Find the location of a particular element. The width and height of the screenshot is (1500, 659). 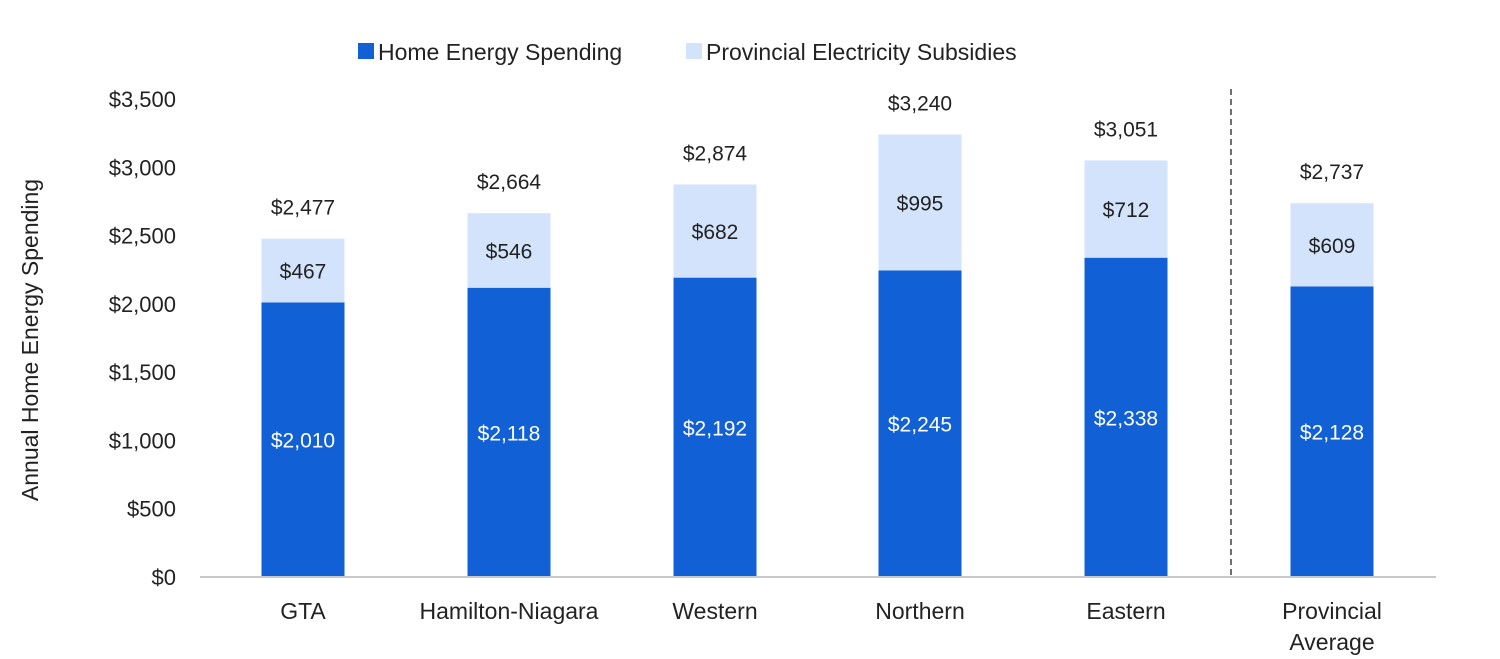

y-tick-label: $3,500 is located at coordinates (142, 99).